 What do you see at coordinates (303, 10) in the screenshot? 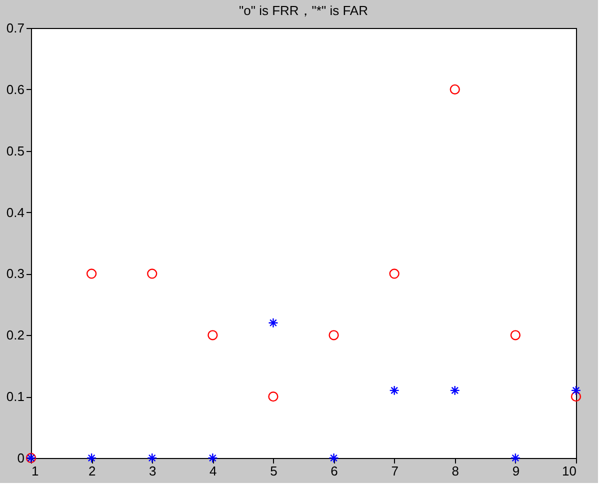
I see `chart-title: "o" is FRR，"*" is FAR` at bounding box center [303, 10].